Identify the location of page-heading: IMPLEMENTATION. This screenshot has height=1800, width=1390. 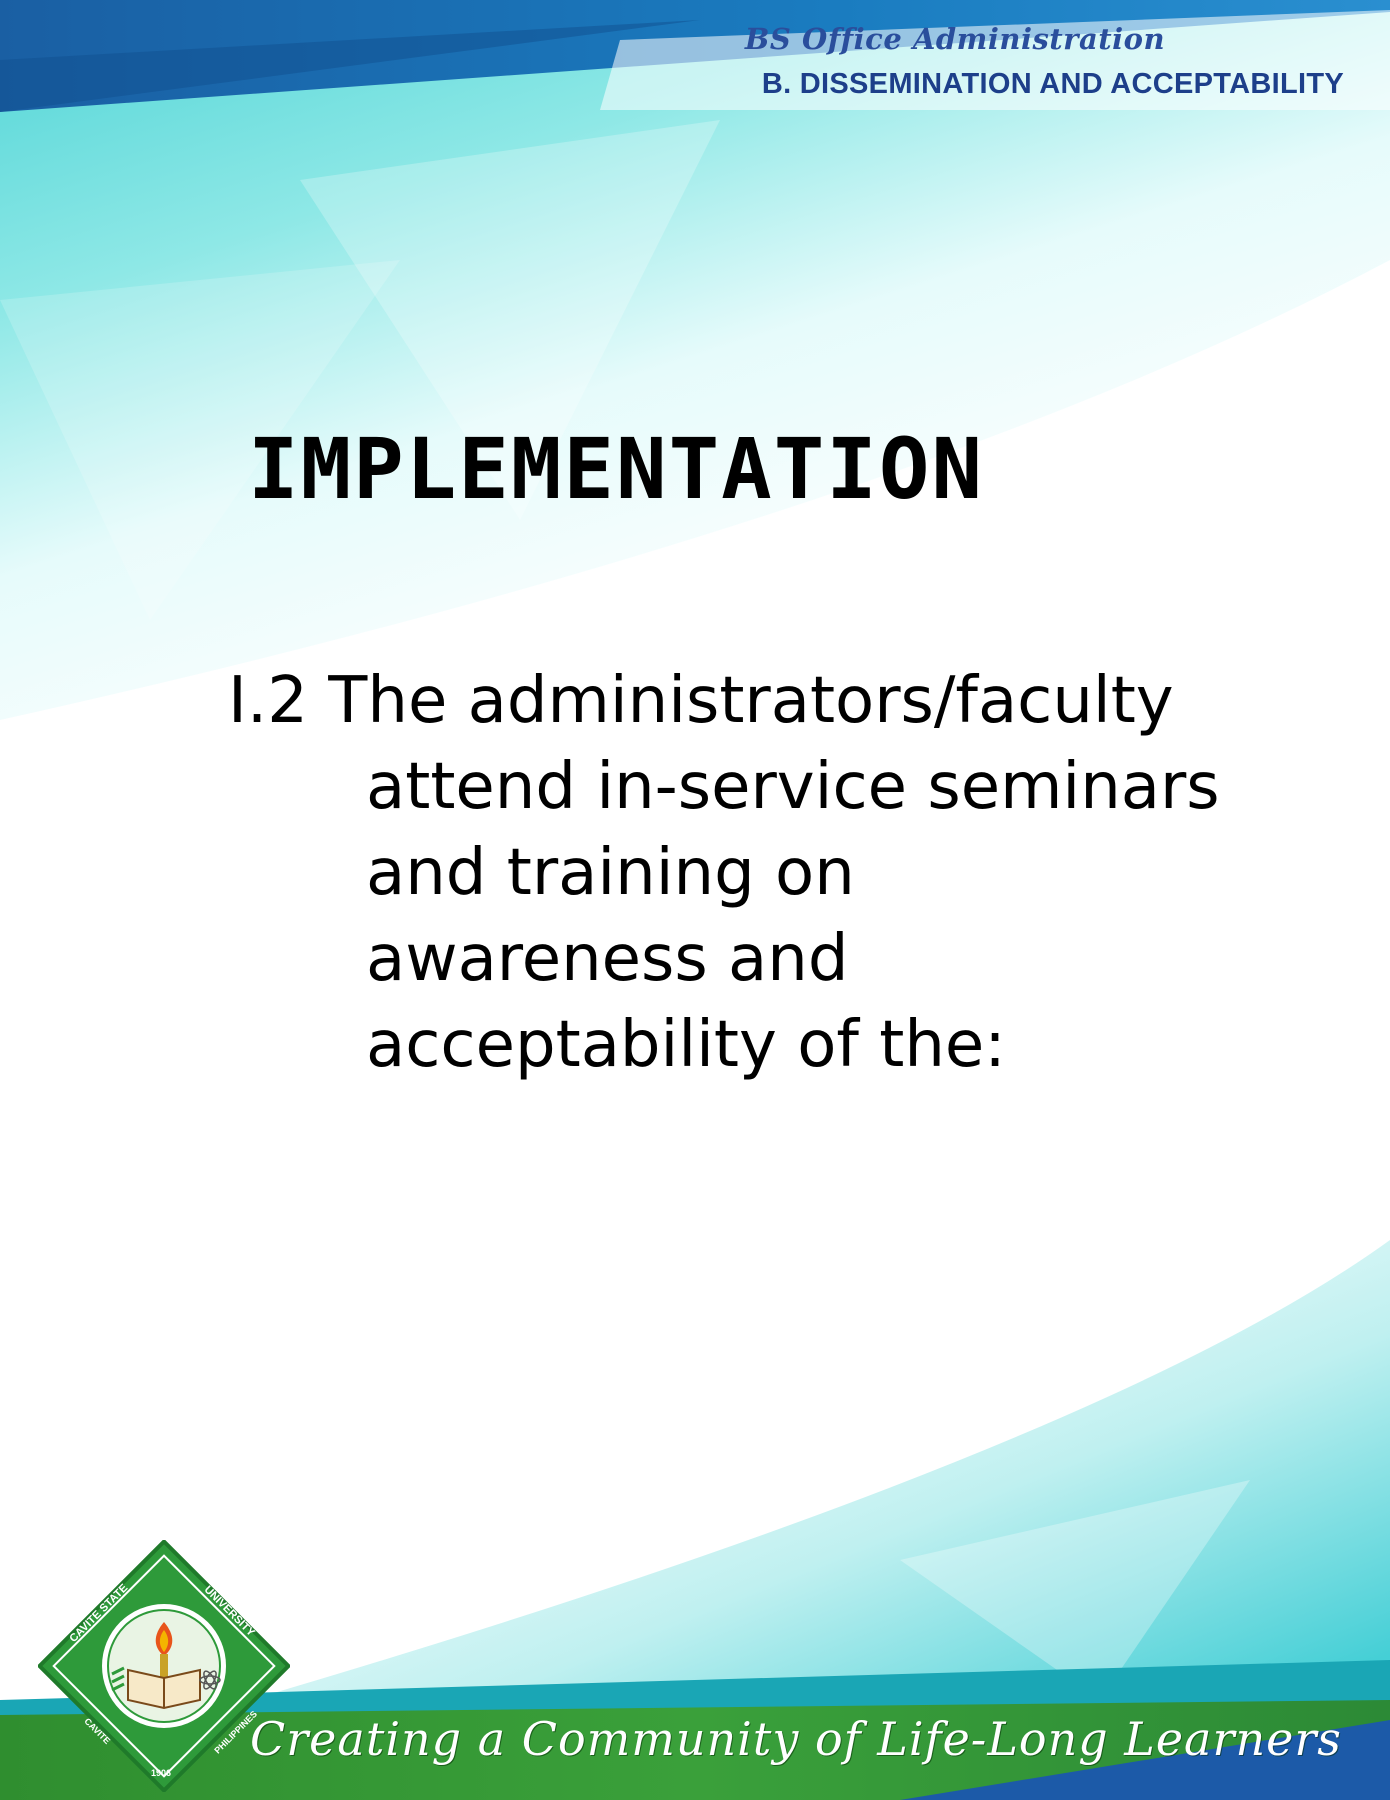
(616, 469).